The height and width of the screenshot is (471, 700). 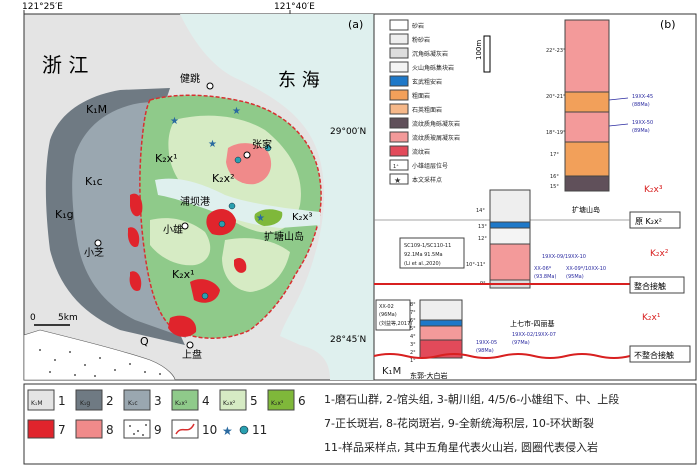 I want to click on sample-points: ★ ★ ★ ★, so click(x=221, y=203).